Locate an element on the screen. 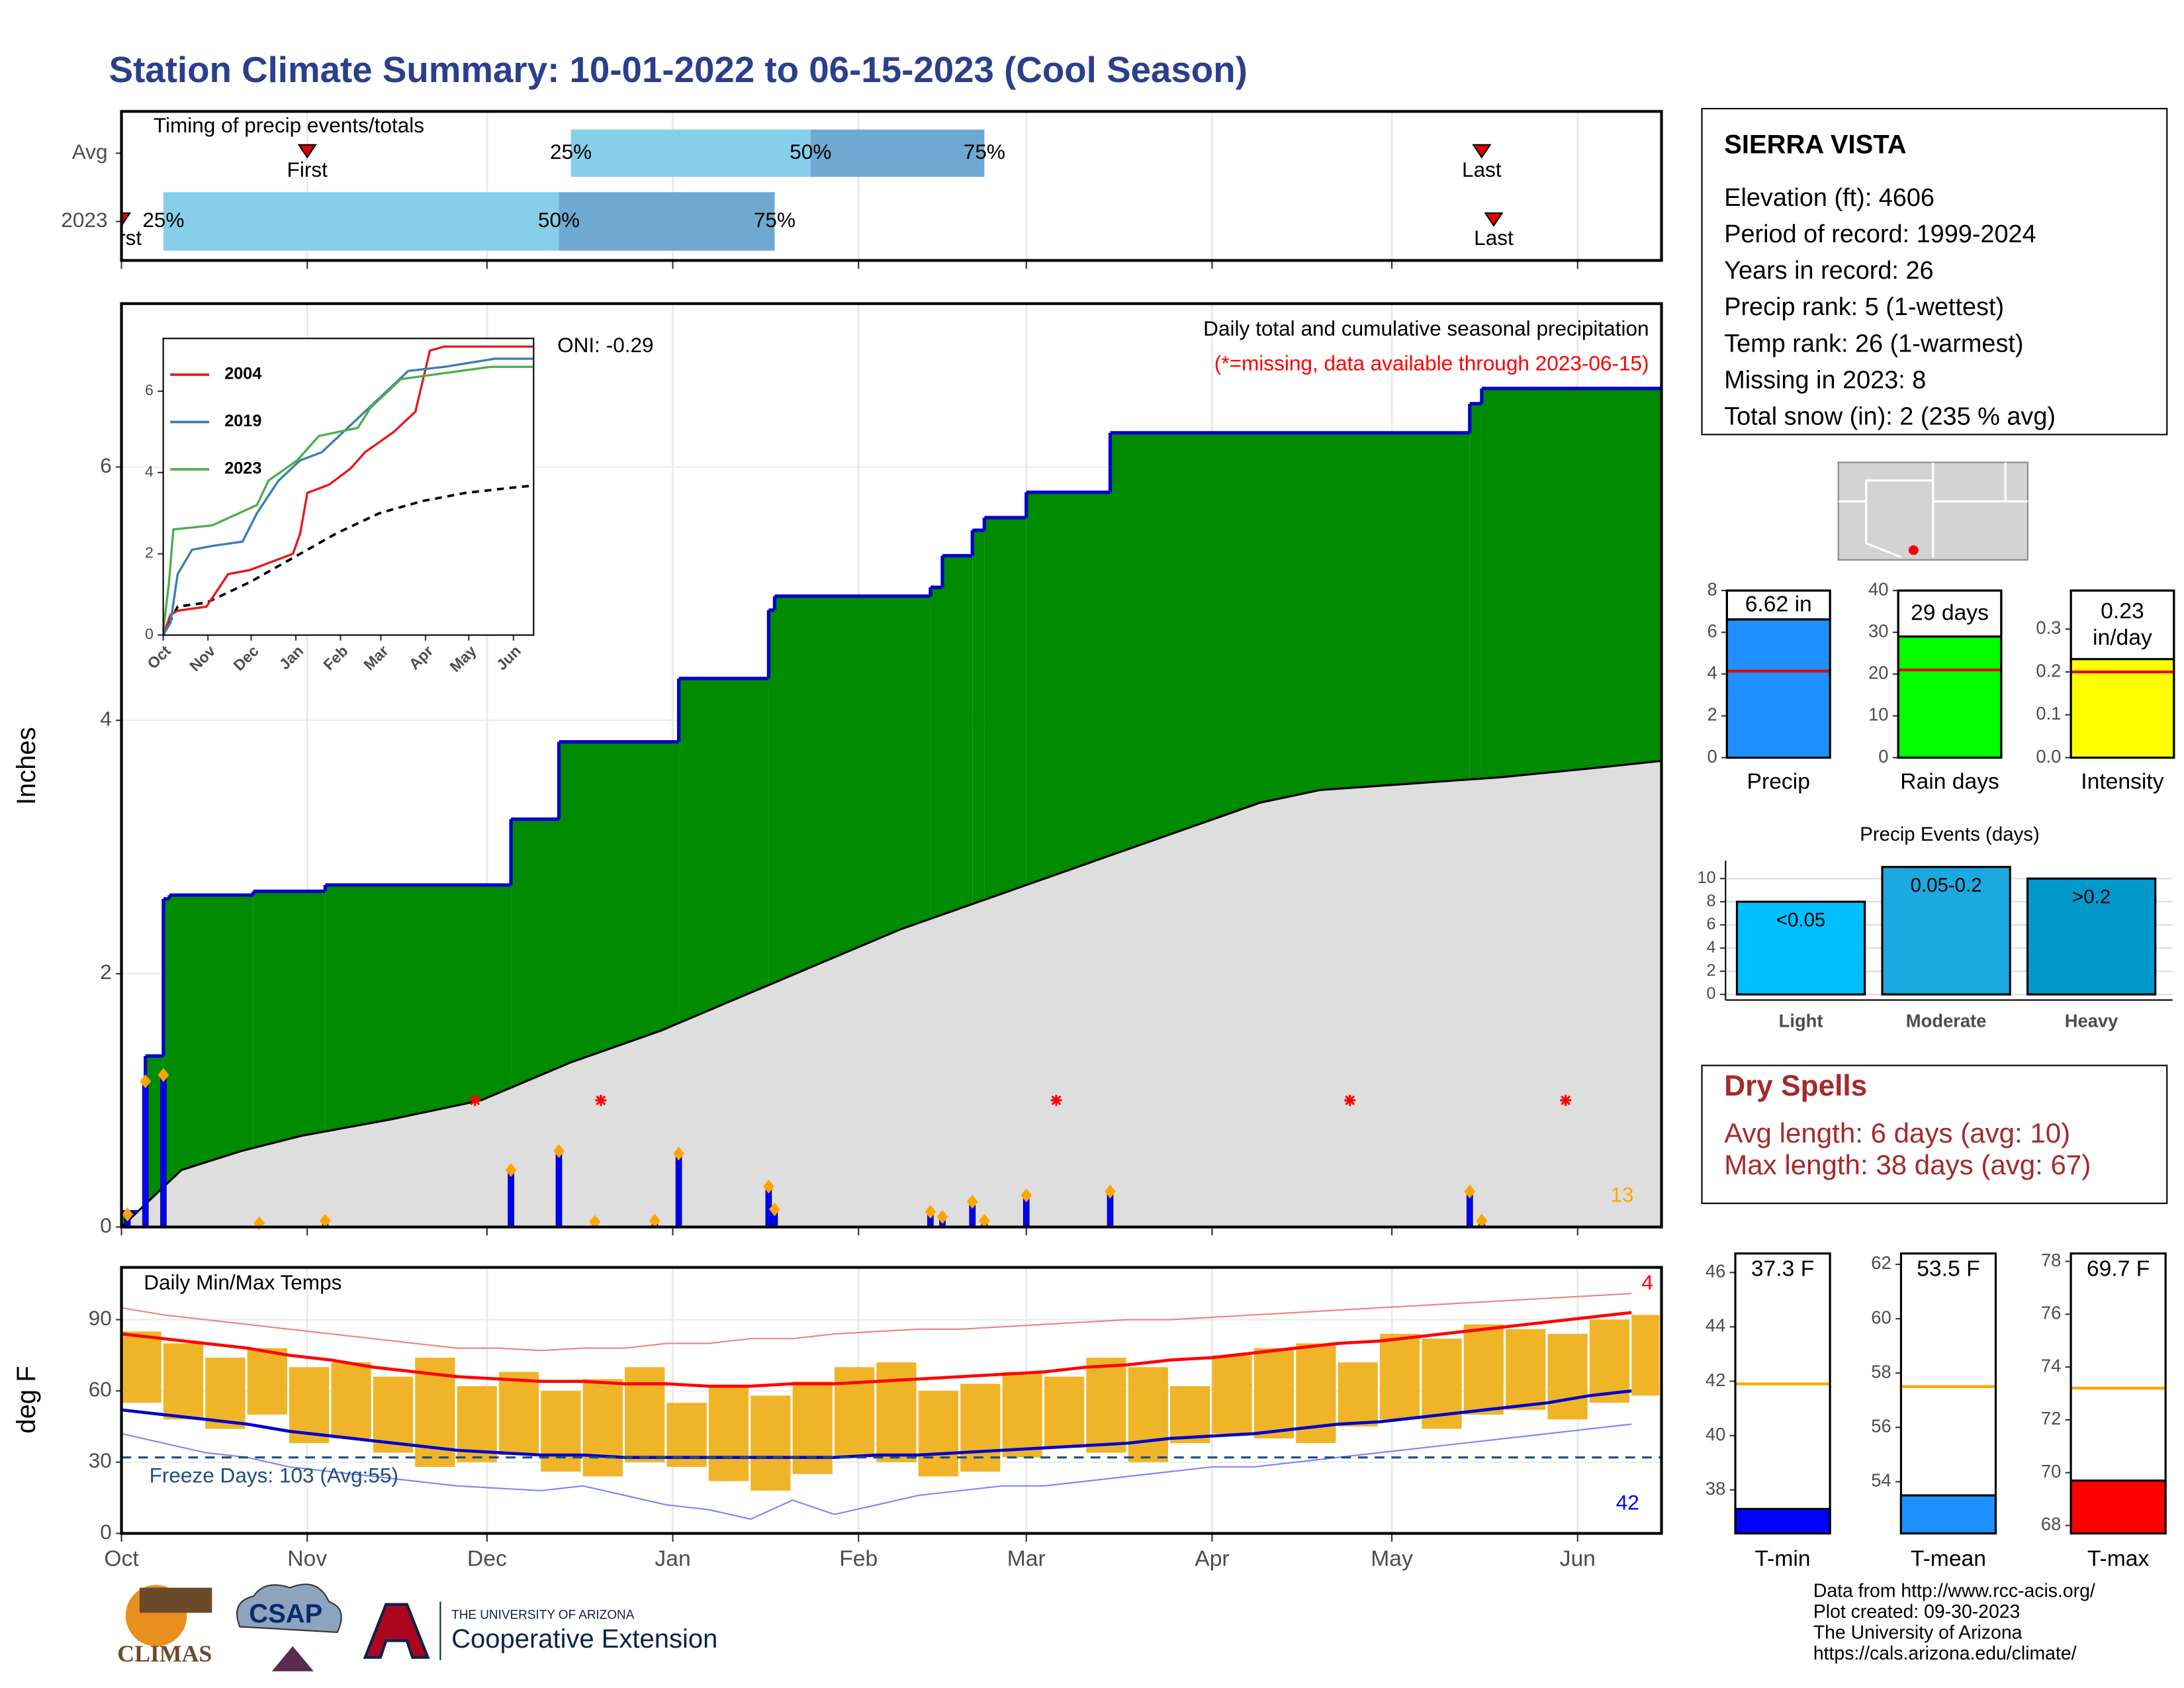 This screenshot has width=2184, height=1688. footer-line: The University of Arizona is located at coordinates (1918, 1632).